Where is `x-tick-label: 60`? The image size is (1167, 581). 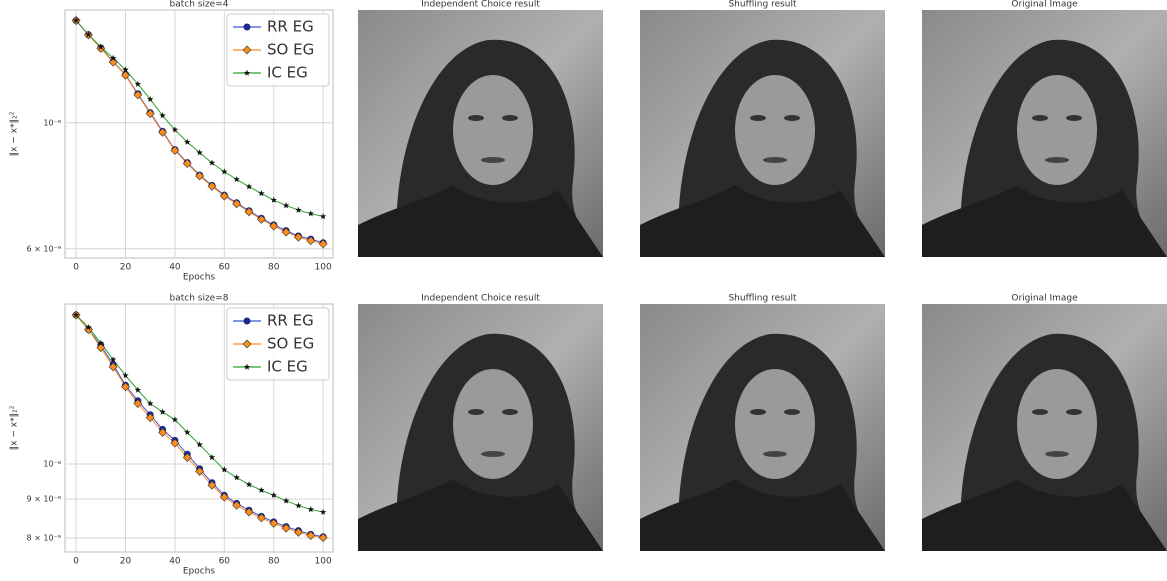 x-tick-label: 60 is located at coordinates (225, 268).